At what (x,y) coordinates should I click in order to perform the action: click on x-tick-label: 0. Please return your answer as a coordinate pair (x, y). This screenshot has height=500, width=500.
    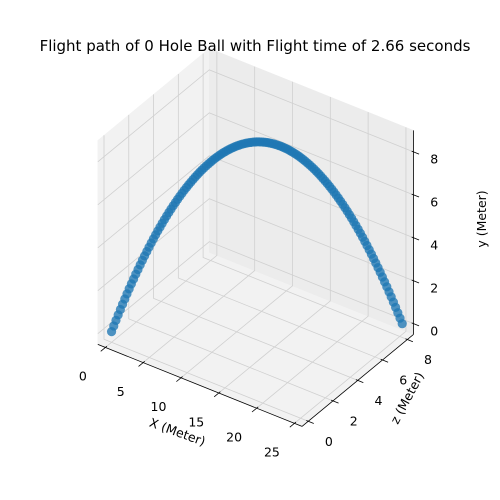
    Looking at the image, I should click on (83, 376).